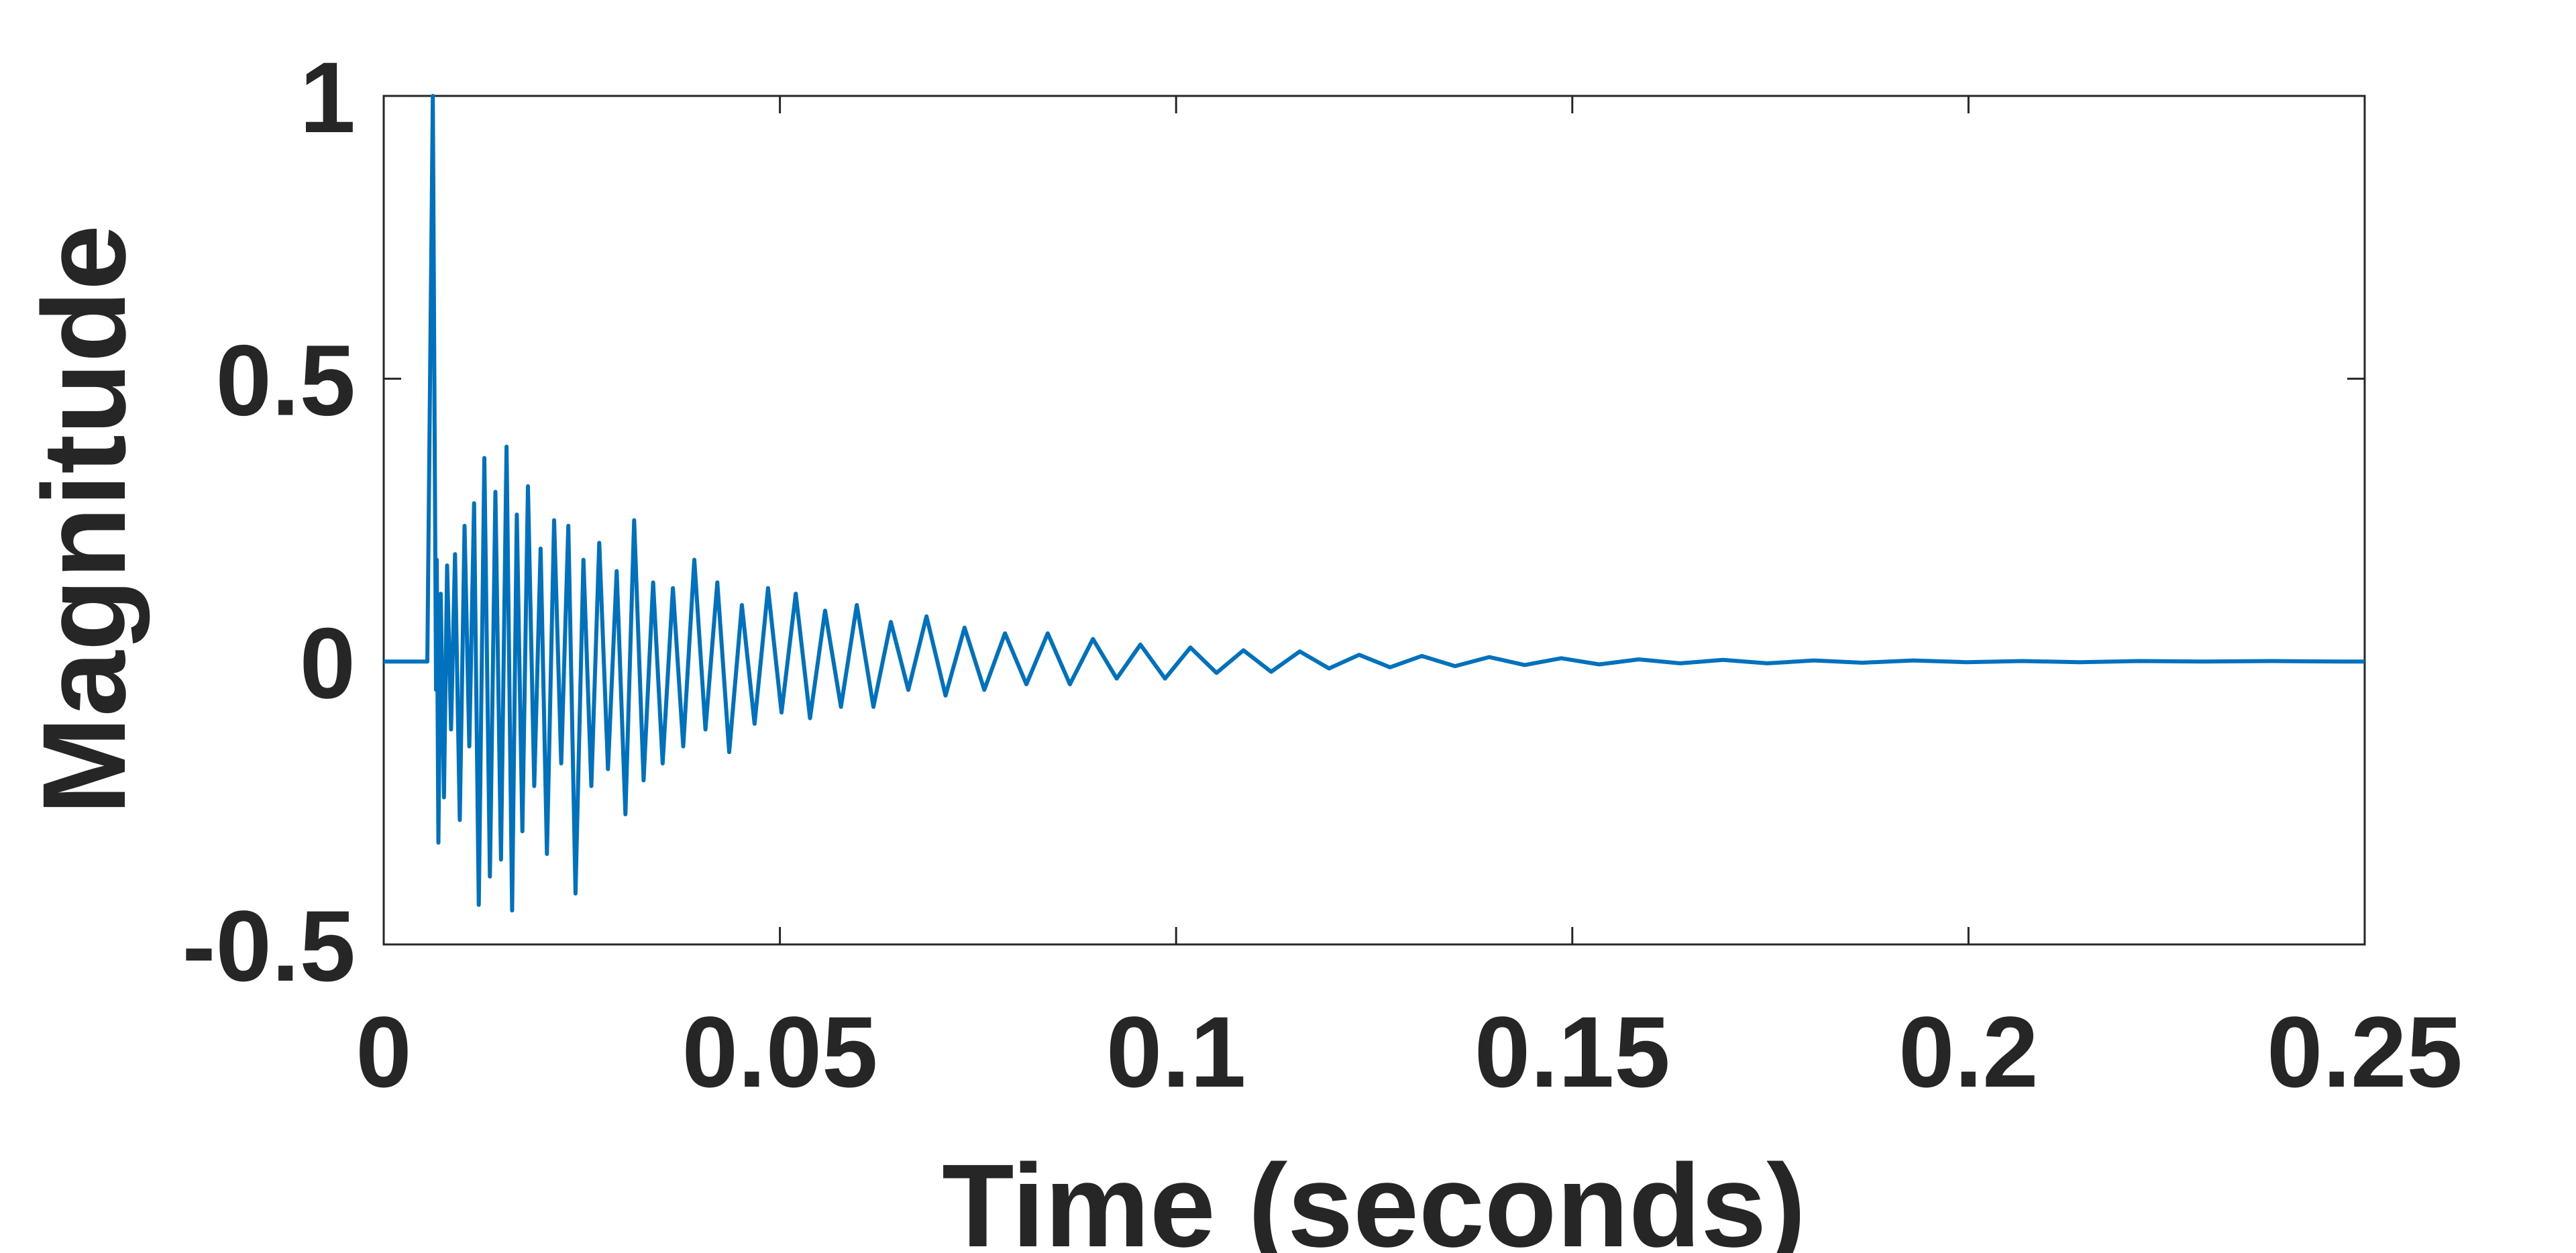  I want to click on y-tick-label: 0.5, so click(285, 380).